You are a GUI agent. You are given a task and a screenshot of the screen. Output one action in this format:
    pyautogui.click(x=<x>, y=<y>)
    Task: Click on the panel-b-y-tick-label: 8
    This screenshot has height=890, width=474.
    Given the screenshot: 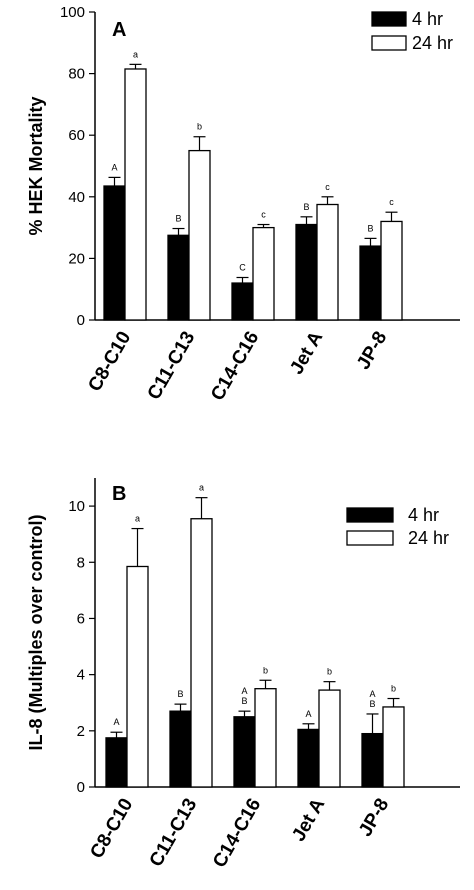 What is the action you would take?
    pyautogui.click(x=81, y=562)
    